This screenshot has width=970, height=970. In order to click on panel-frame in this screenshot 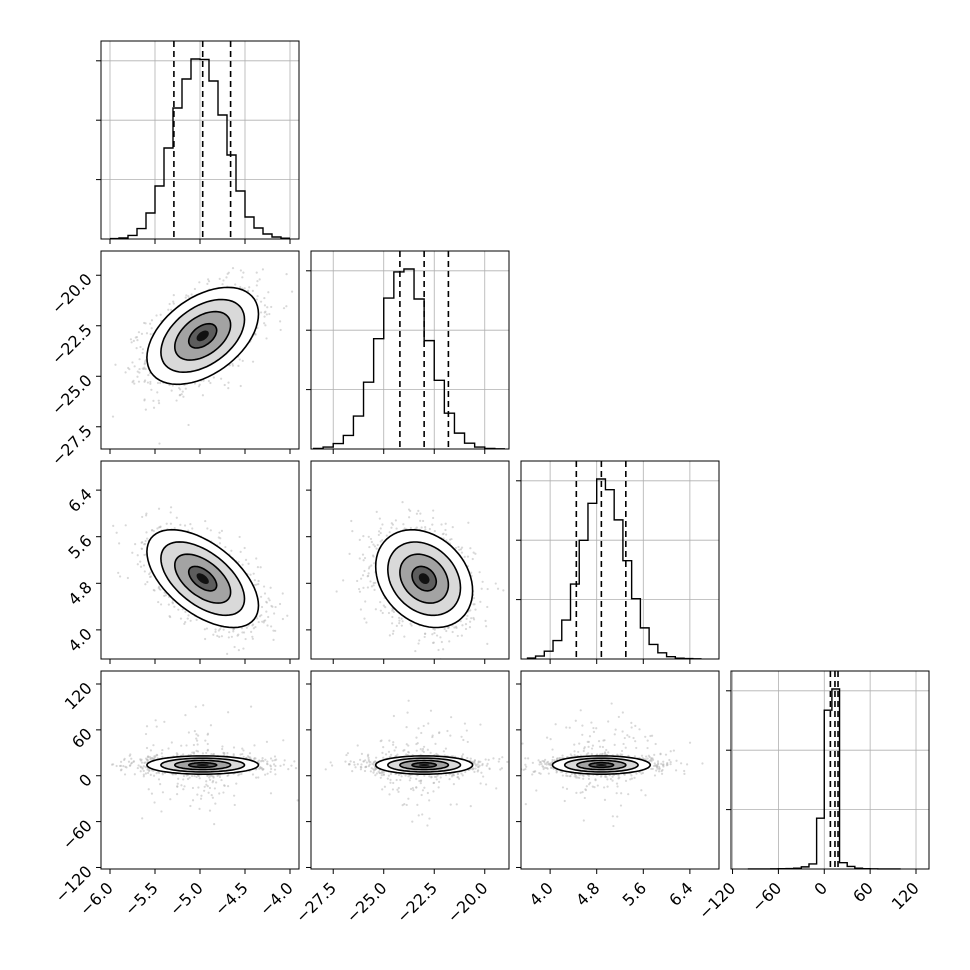, I will do `click(410, 350)`.